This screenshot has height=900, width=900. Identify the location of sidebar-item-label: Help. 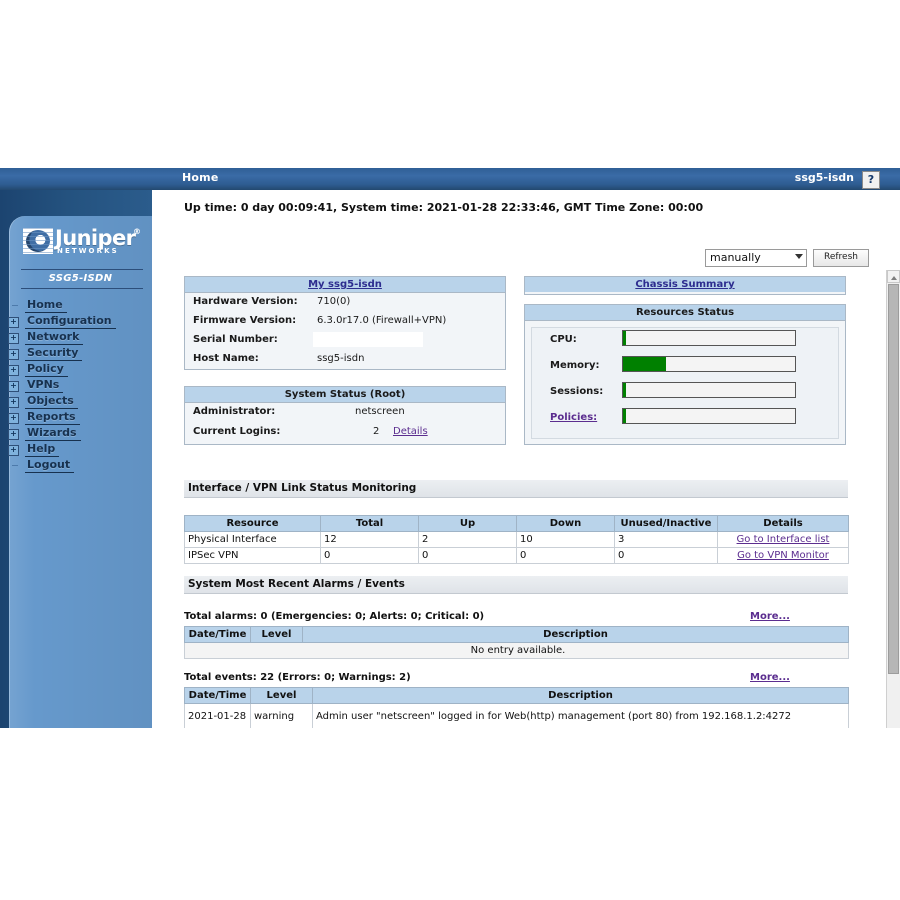
(42, 449).